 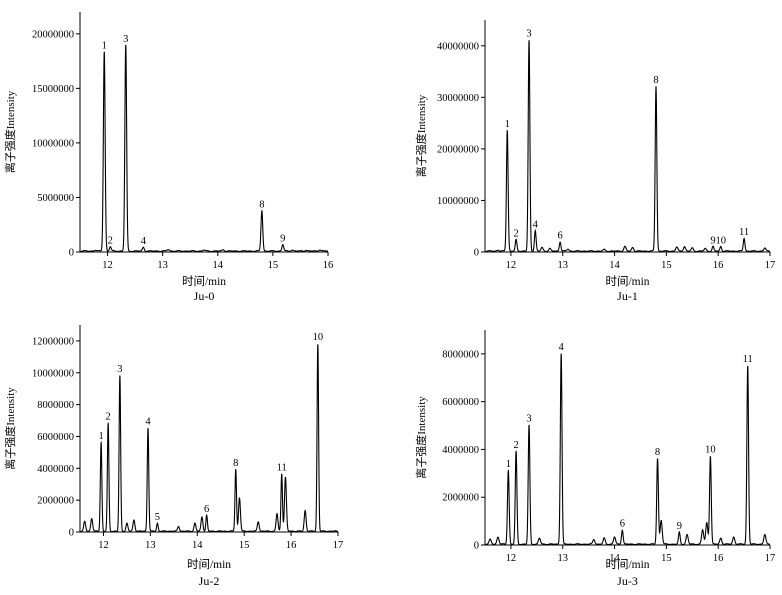 I want to click on y-tick-label: 12000000, so click(x=53, y=341).